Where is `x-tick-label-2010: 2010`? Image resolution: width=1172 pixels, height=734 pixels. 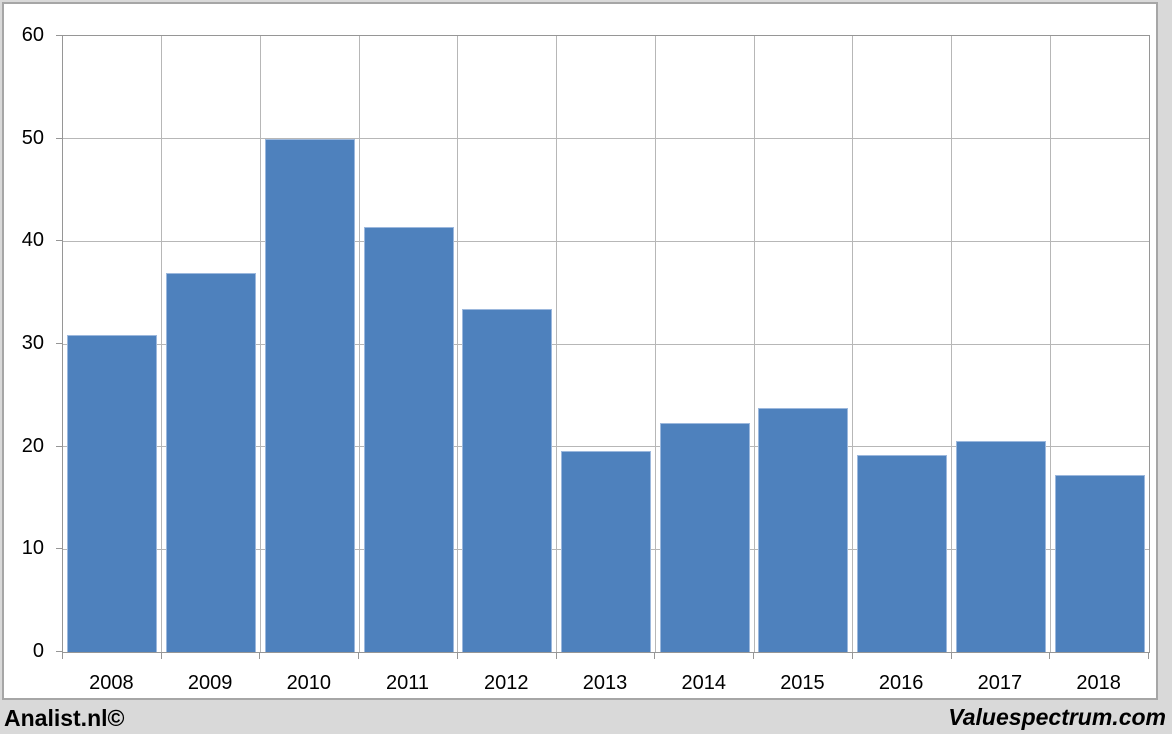
x-tick-label-2010: 2010 is located at coordinates (309, 683).